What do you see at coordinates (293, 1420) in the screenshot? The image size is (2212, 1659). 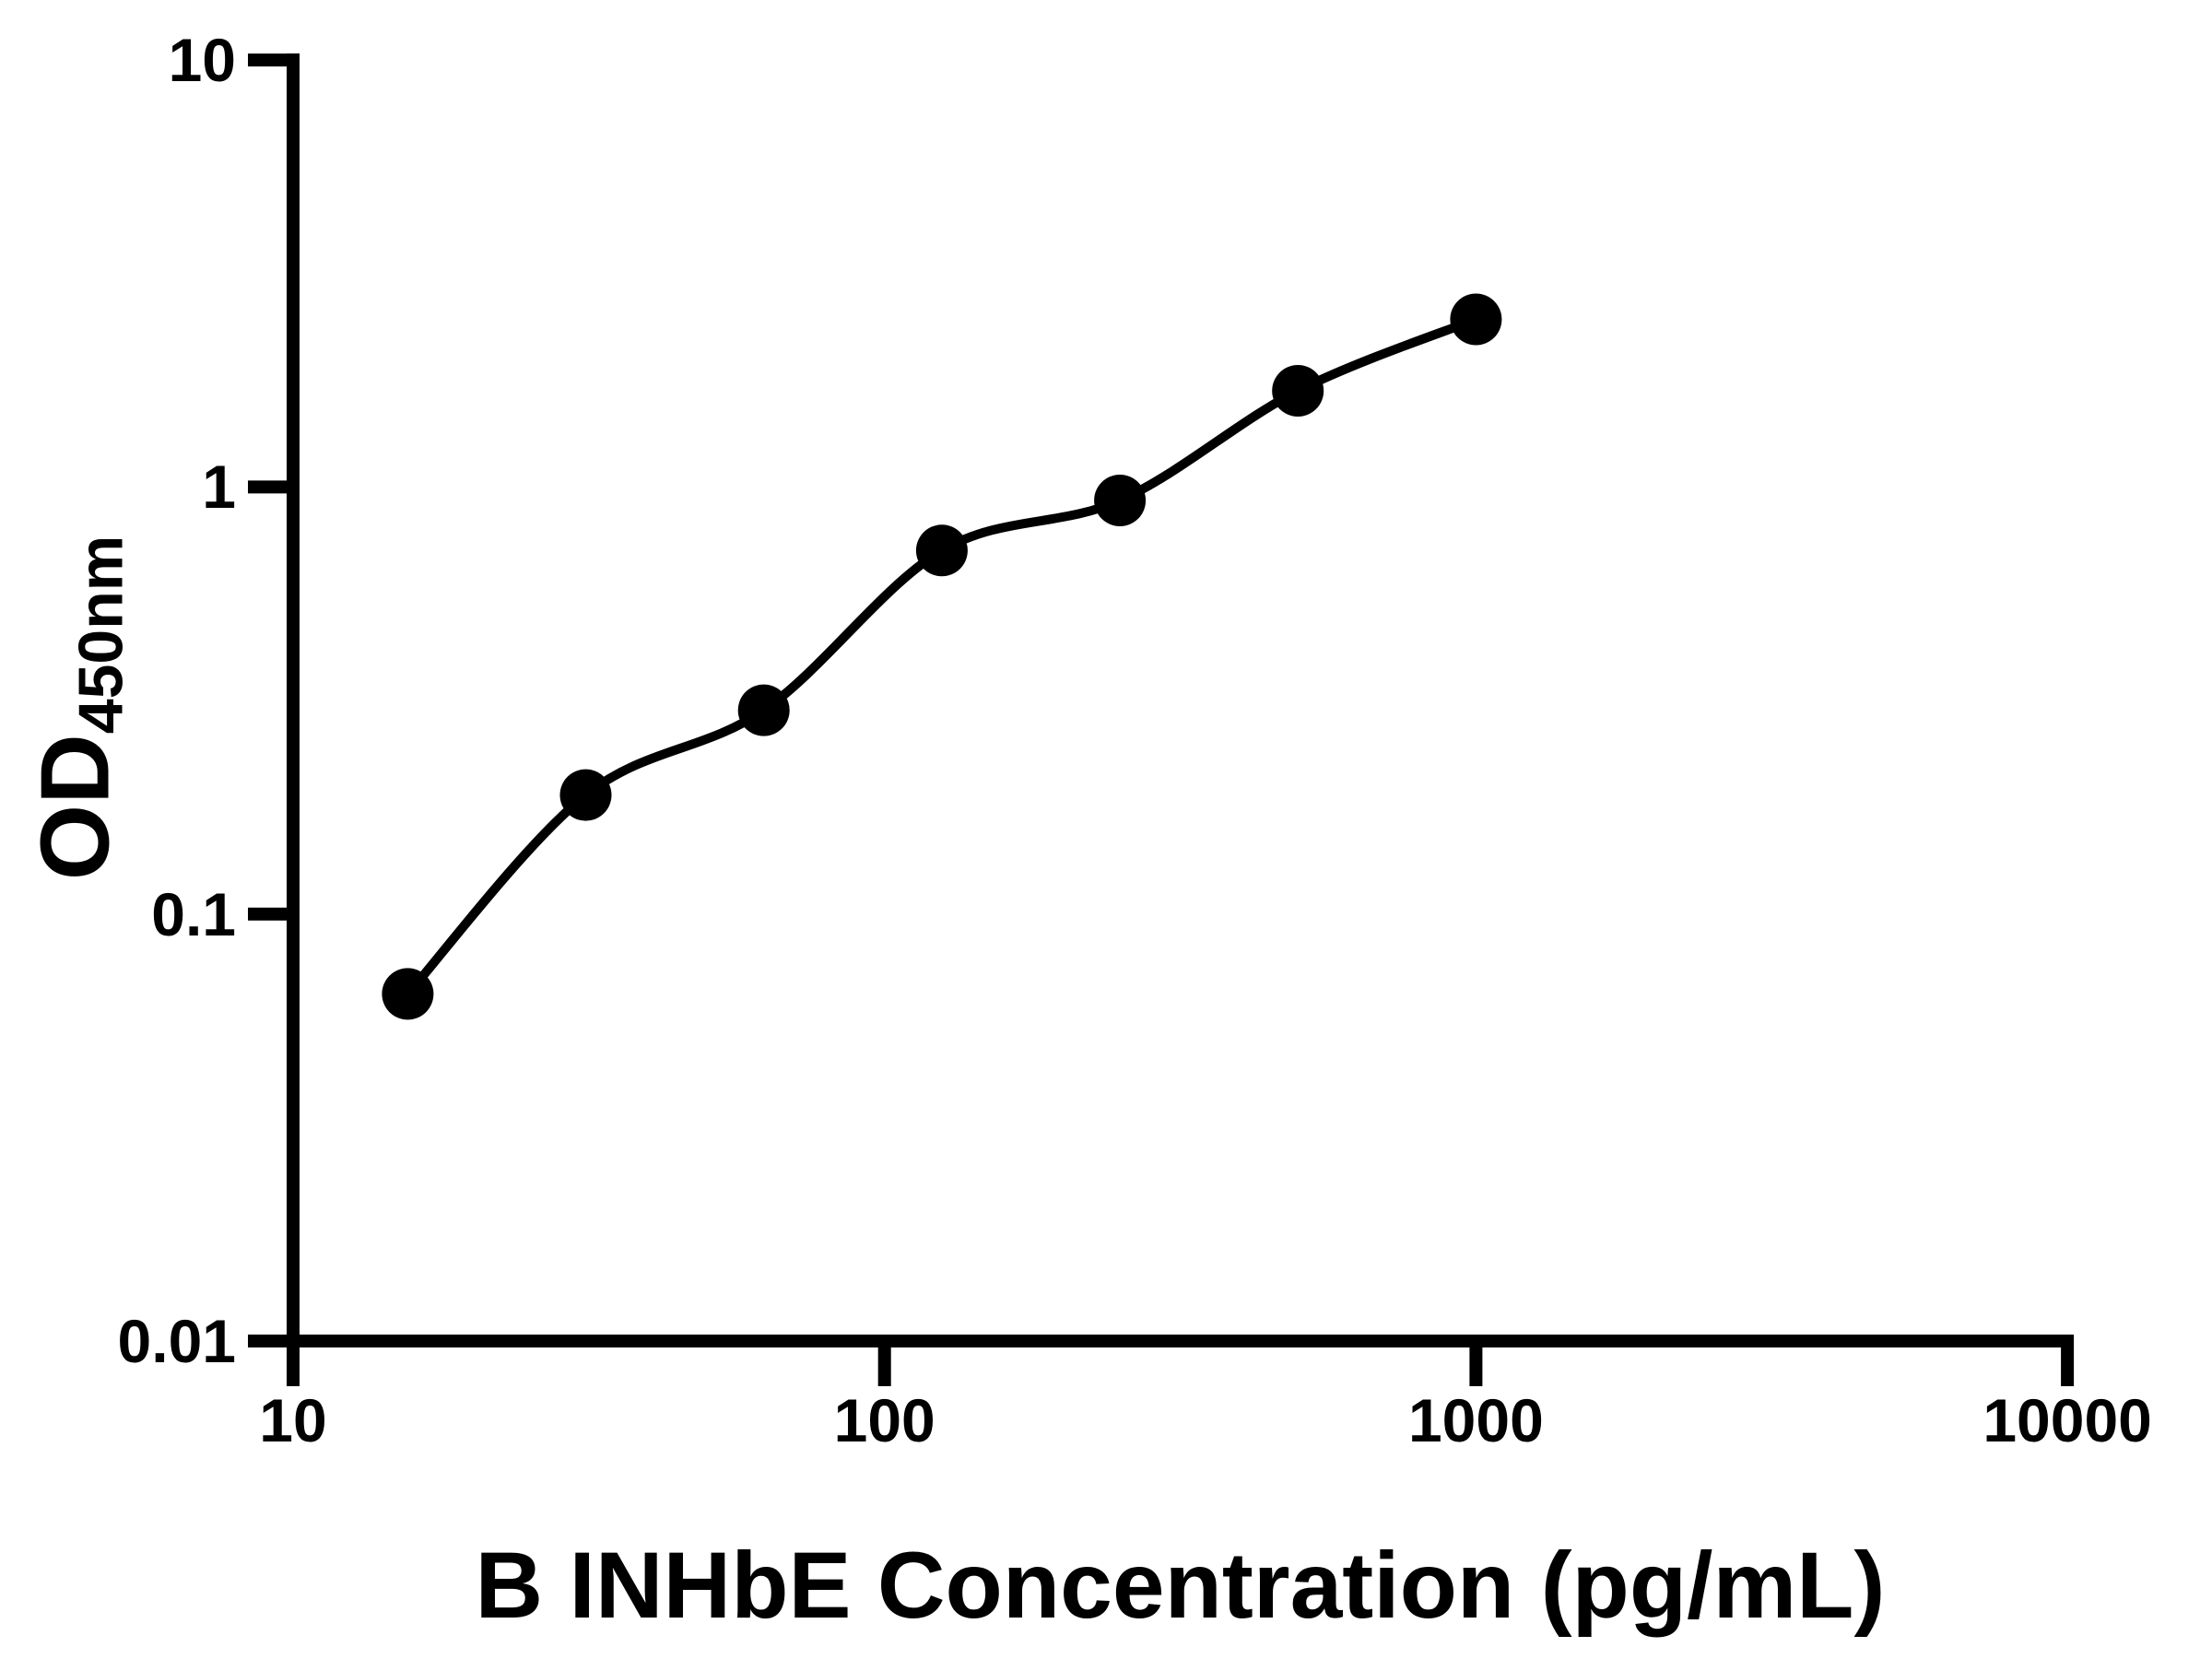 I see `x-tick-label-10: 10` at bounding box center [293, 1420].